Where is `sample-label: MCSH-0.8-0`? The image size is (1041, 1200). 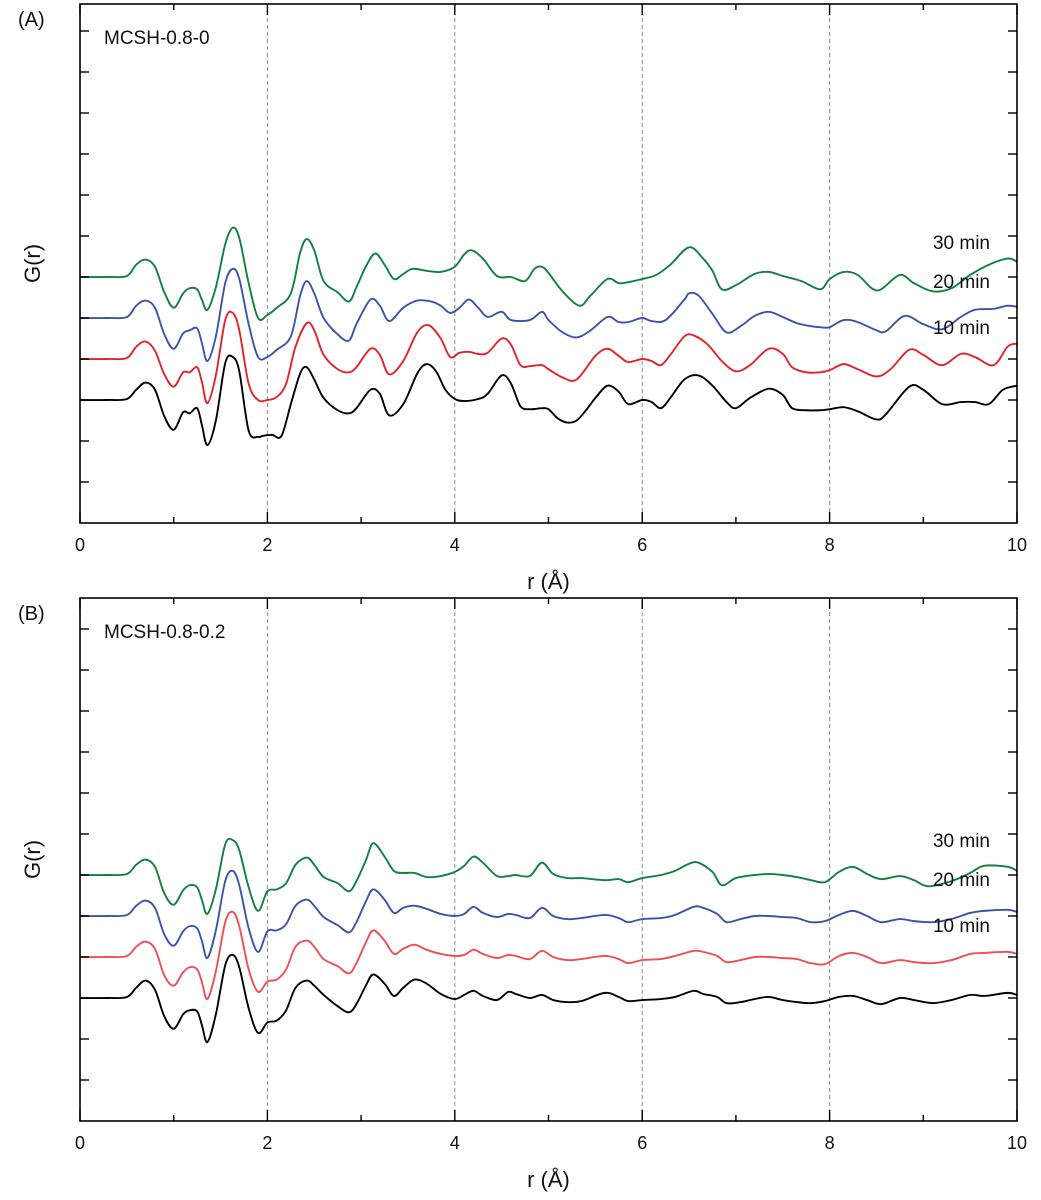
sample-label: MCSH-0.8-0 is located at coordinates (157, 38).